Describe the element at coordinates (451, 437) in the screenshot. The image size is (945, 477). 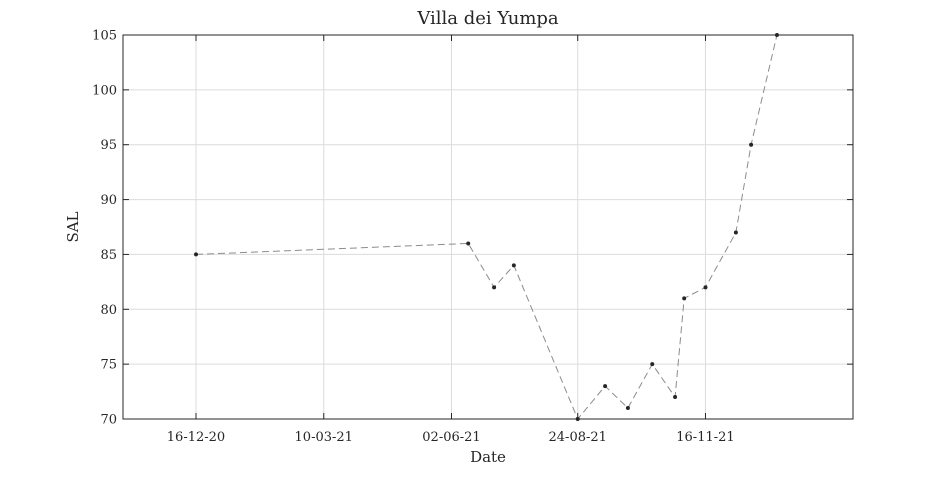
I see `x-tick-label: 02-06-21` at that location.